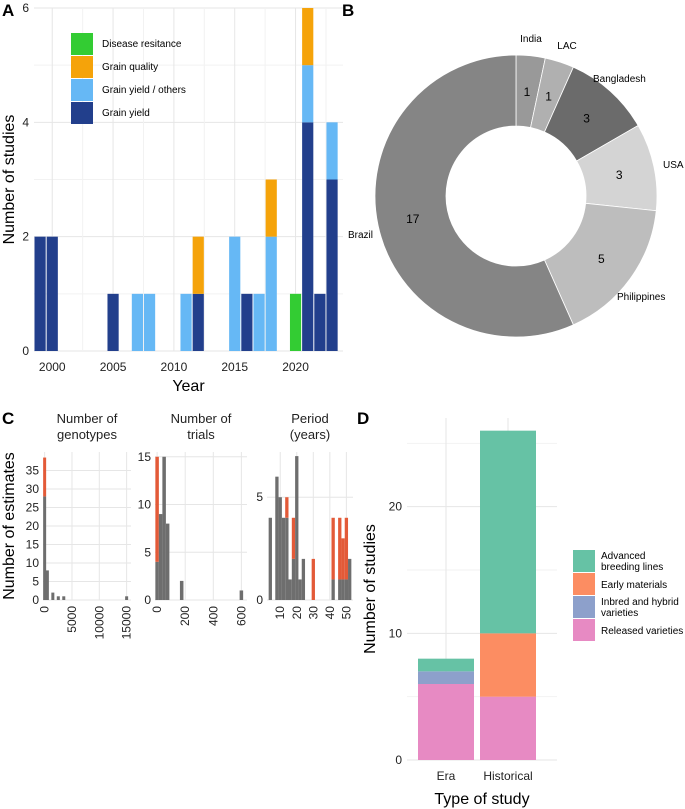 This screenshot has width=685, height=809. Describe the element at coordinates (72, 619) in the screenshot. I see `x-tick-label: 5000` at that location.